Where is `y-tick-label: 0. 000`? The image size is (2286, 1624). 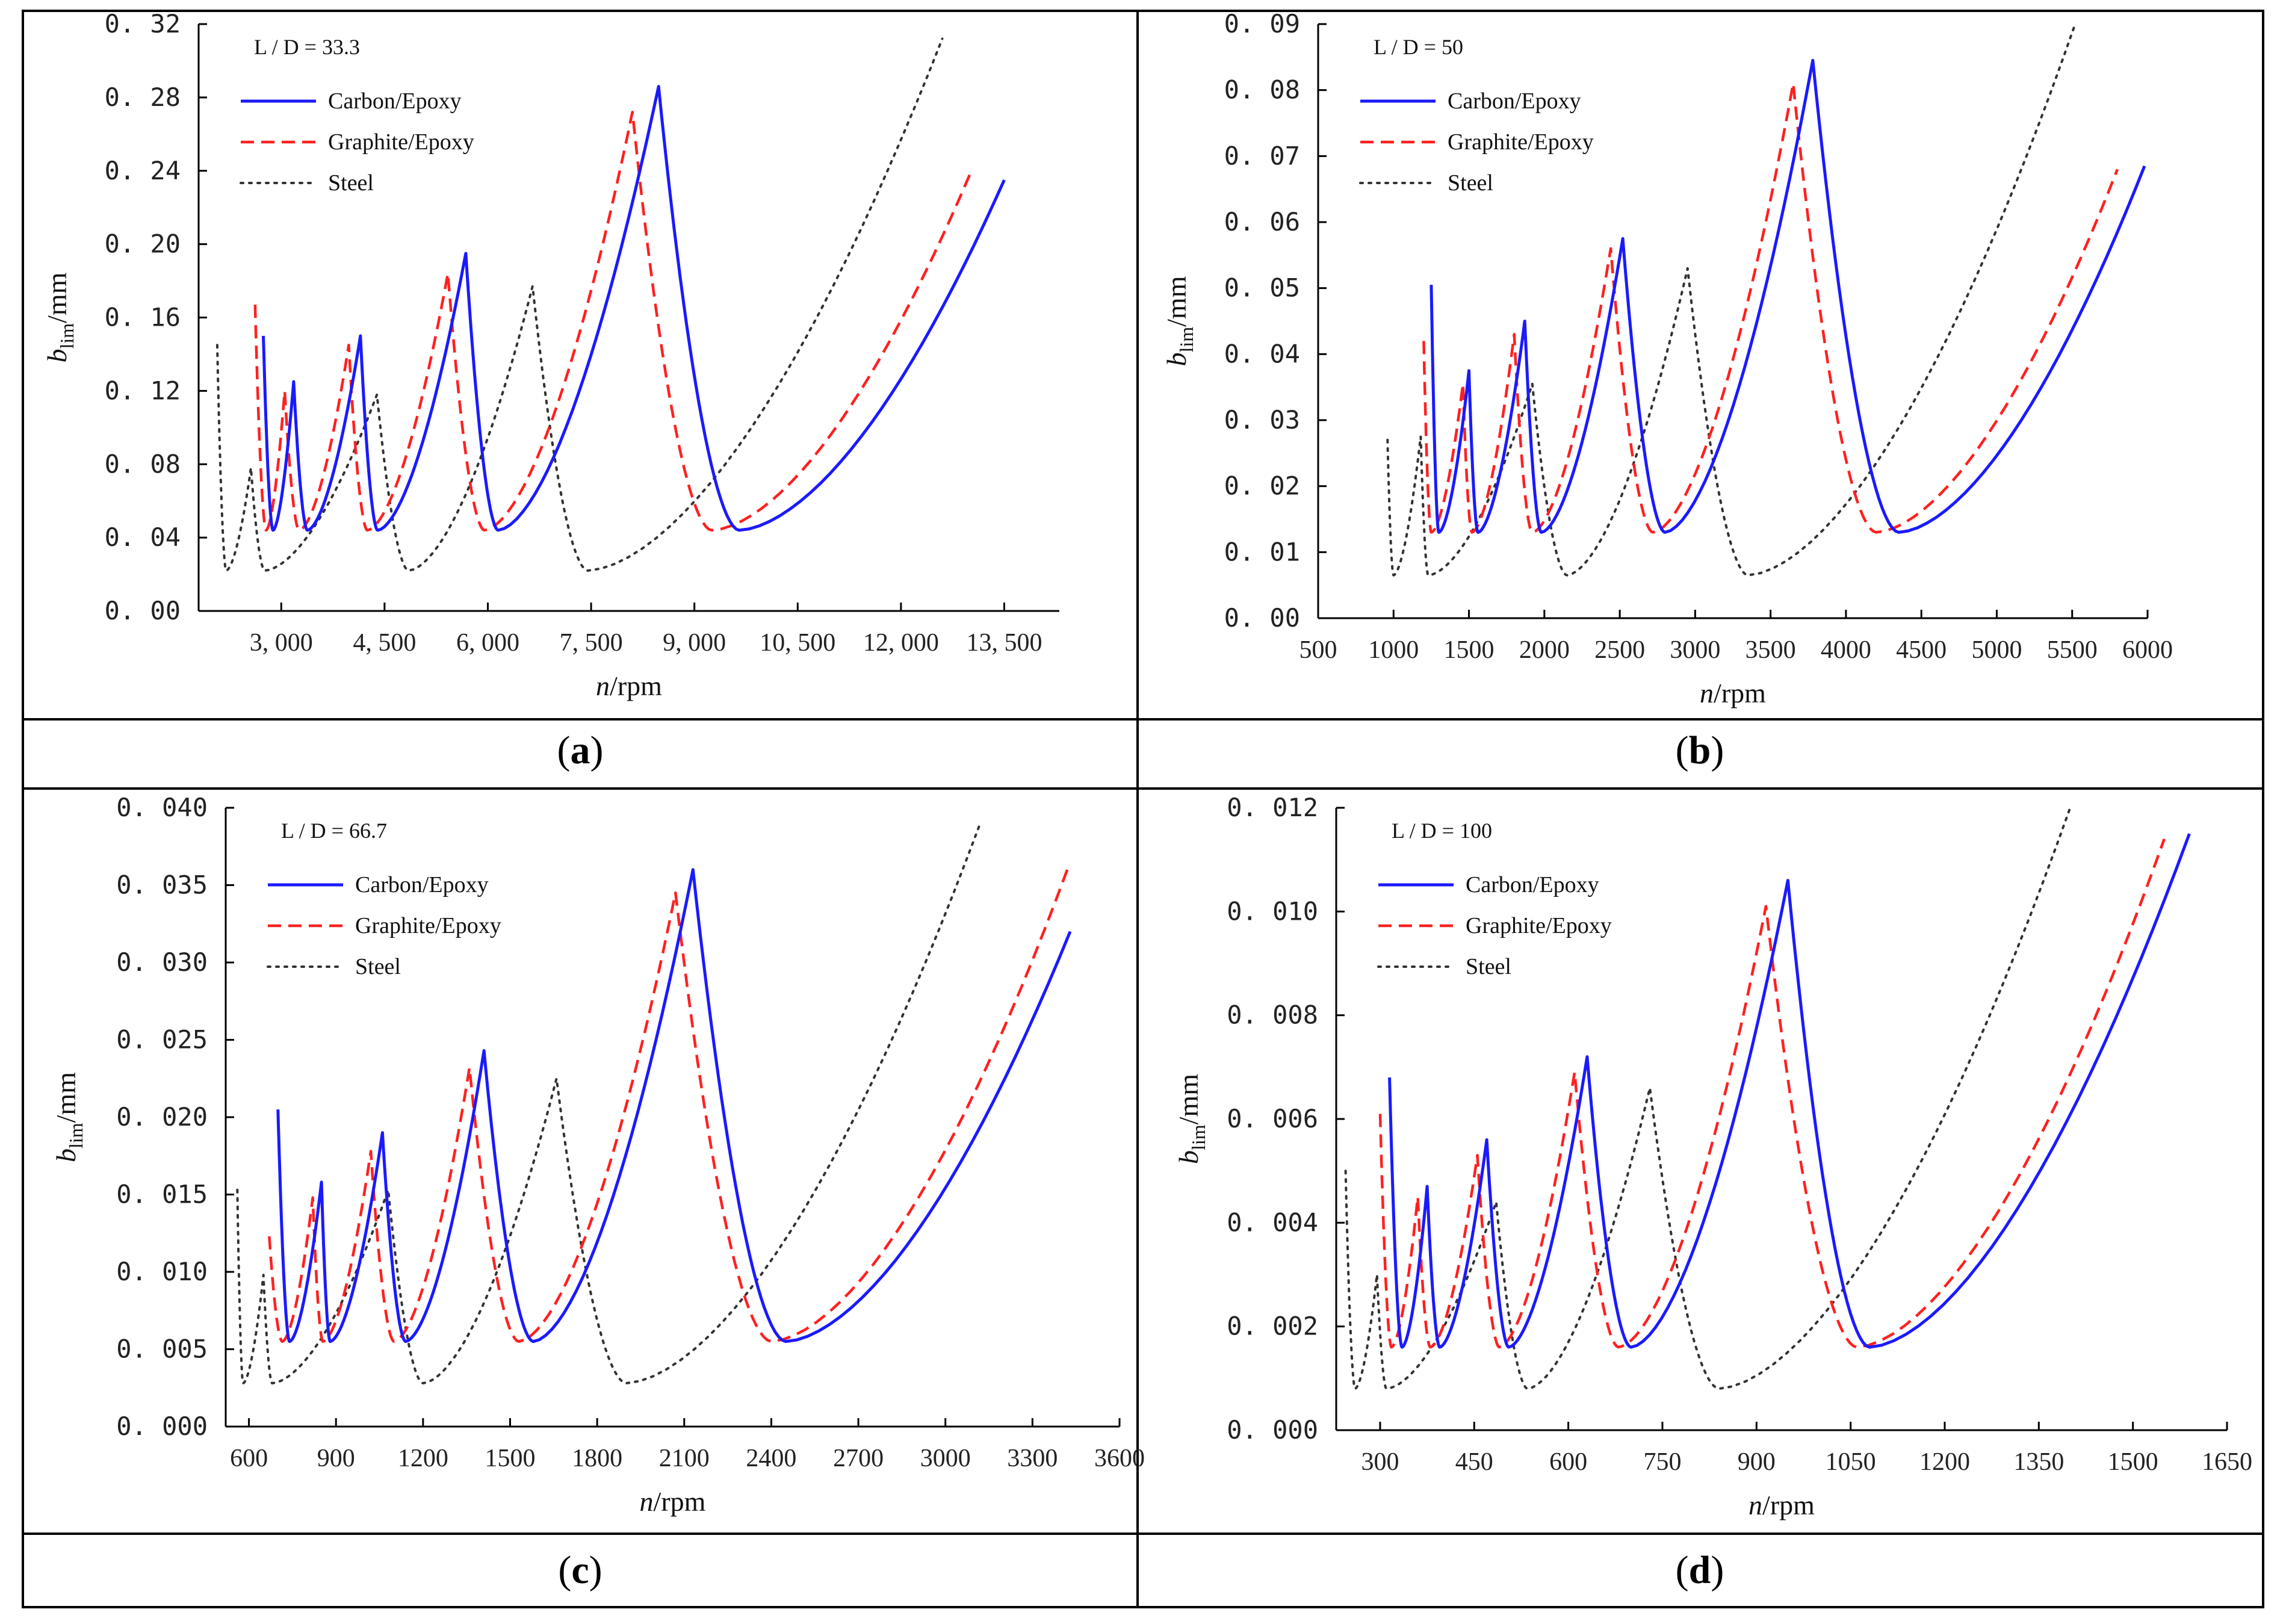
y-tick-label: 0. 000 is located at coordinates (162, 1426).